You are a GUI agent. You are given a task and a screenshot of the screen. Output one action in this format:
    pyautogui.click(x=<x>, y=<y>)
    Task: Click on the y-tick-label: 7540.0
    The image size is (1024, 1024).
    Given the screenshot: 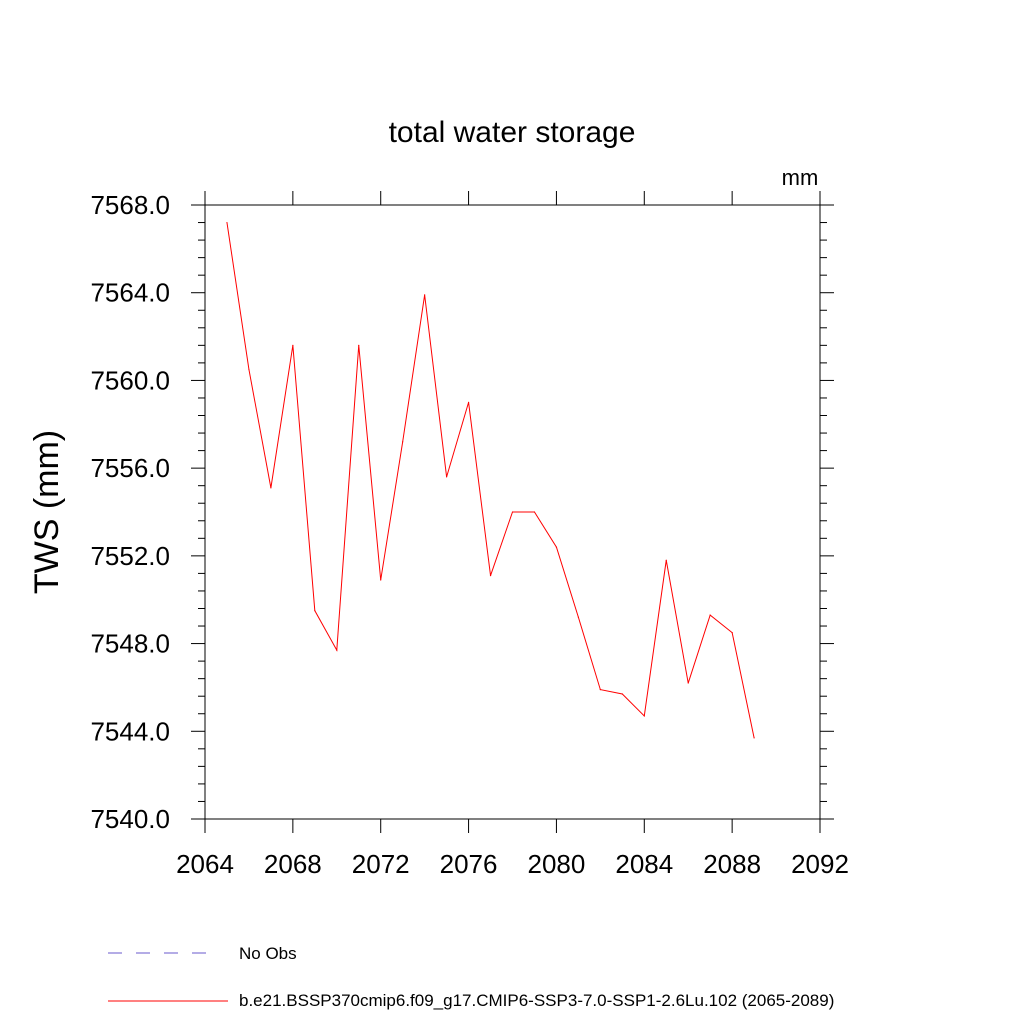 What is the action you would take?
    pyautogui.click(x=130, y=819)
    